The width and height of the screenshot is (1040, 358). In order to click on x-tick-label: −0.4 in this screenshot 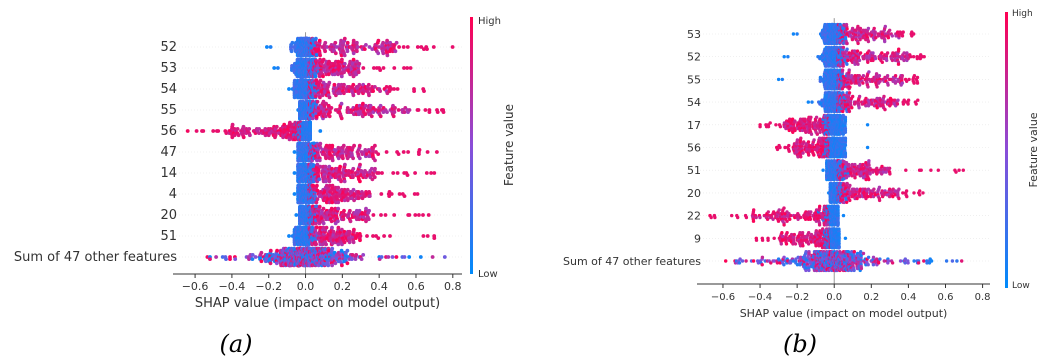, I will do `click(232, 286)`.